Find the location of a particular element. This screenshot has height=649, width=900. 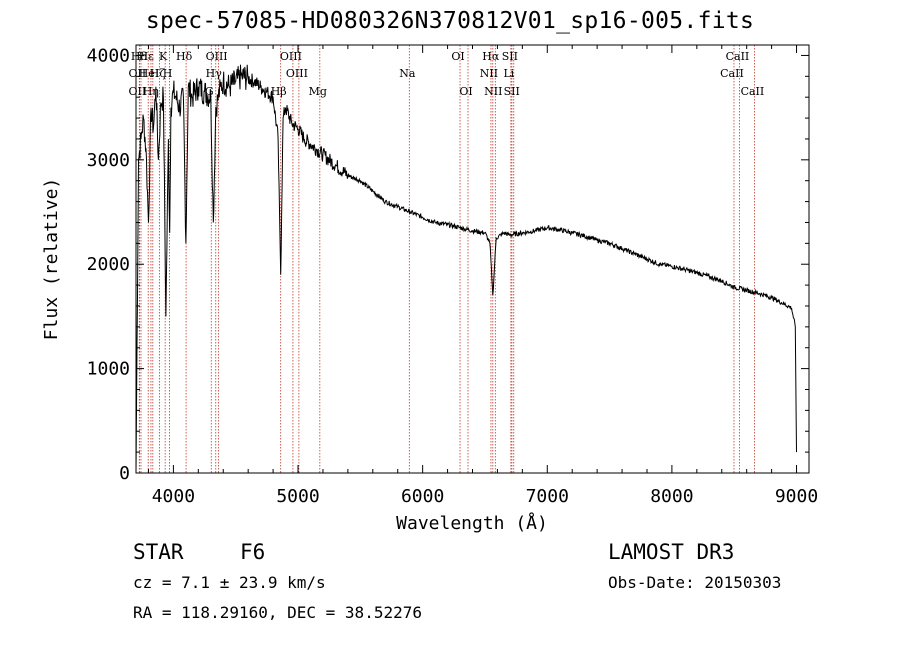

line-label-oii-2: OII is located at coordinates (138, 91).